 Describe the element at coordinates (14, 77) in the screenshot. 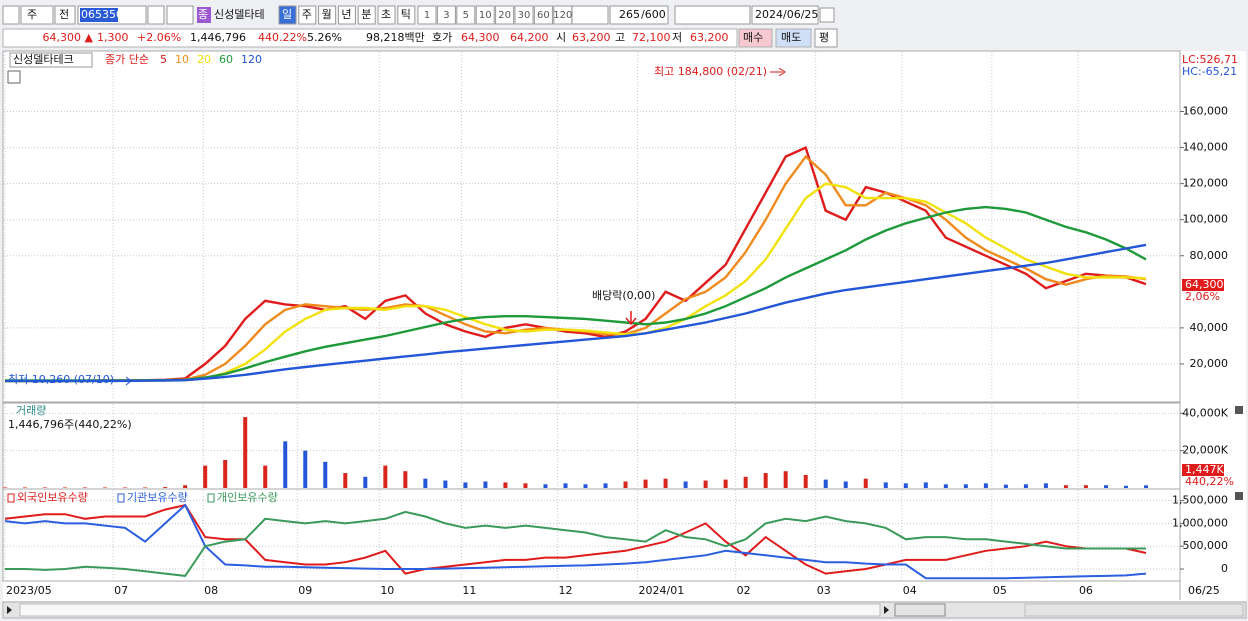

I see `grid-icon` at that location.